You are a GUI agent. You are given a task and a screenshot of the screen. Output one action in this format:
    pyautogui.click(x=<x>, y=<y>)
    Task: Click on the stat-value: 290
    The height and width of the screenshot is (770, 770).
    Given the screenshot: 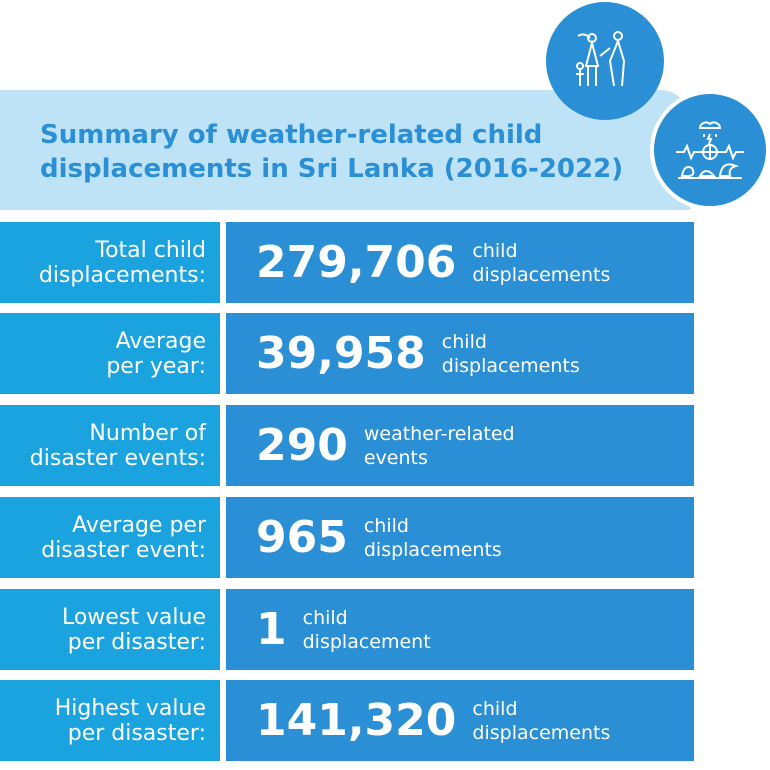 What is the action you would take?
    pyautogui.click(x=302, y=445)
    